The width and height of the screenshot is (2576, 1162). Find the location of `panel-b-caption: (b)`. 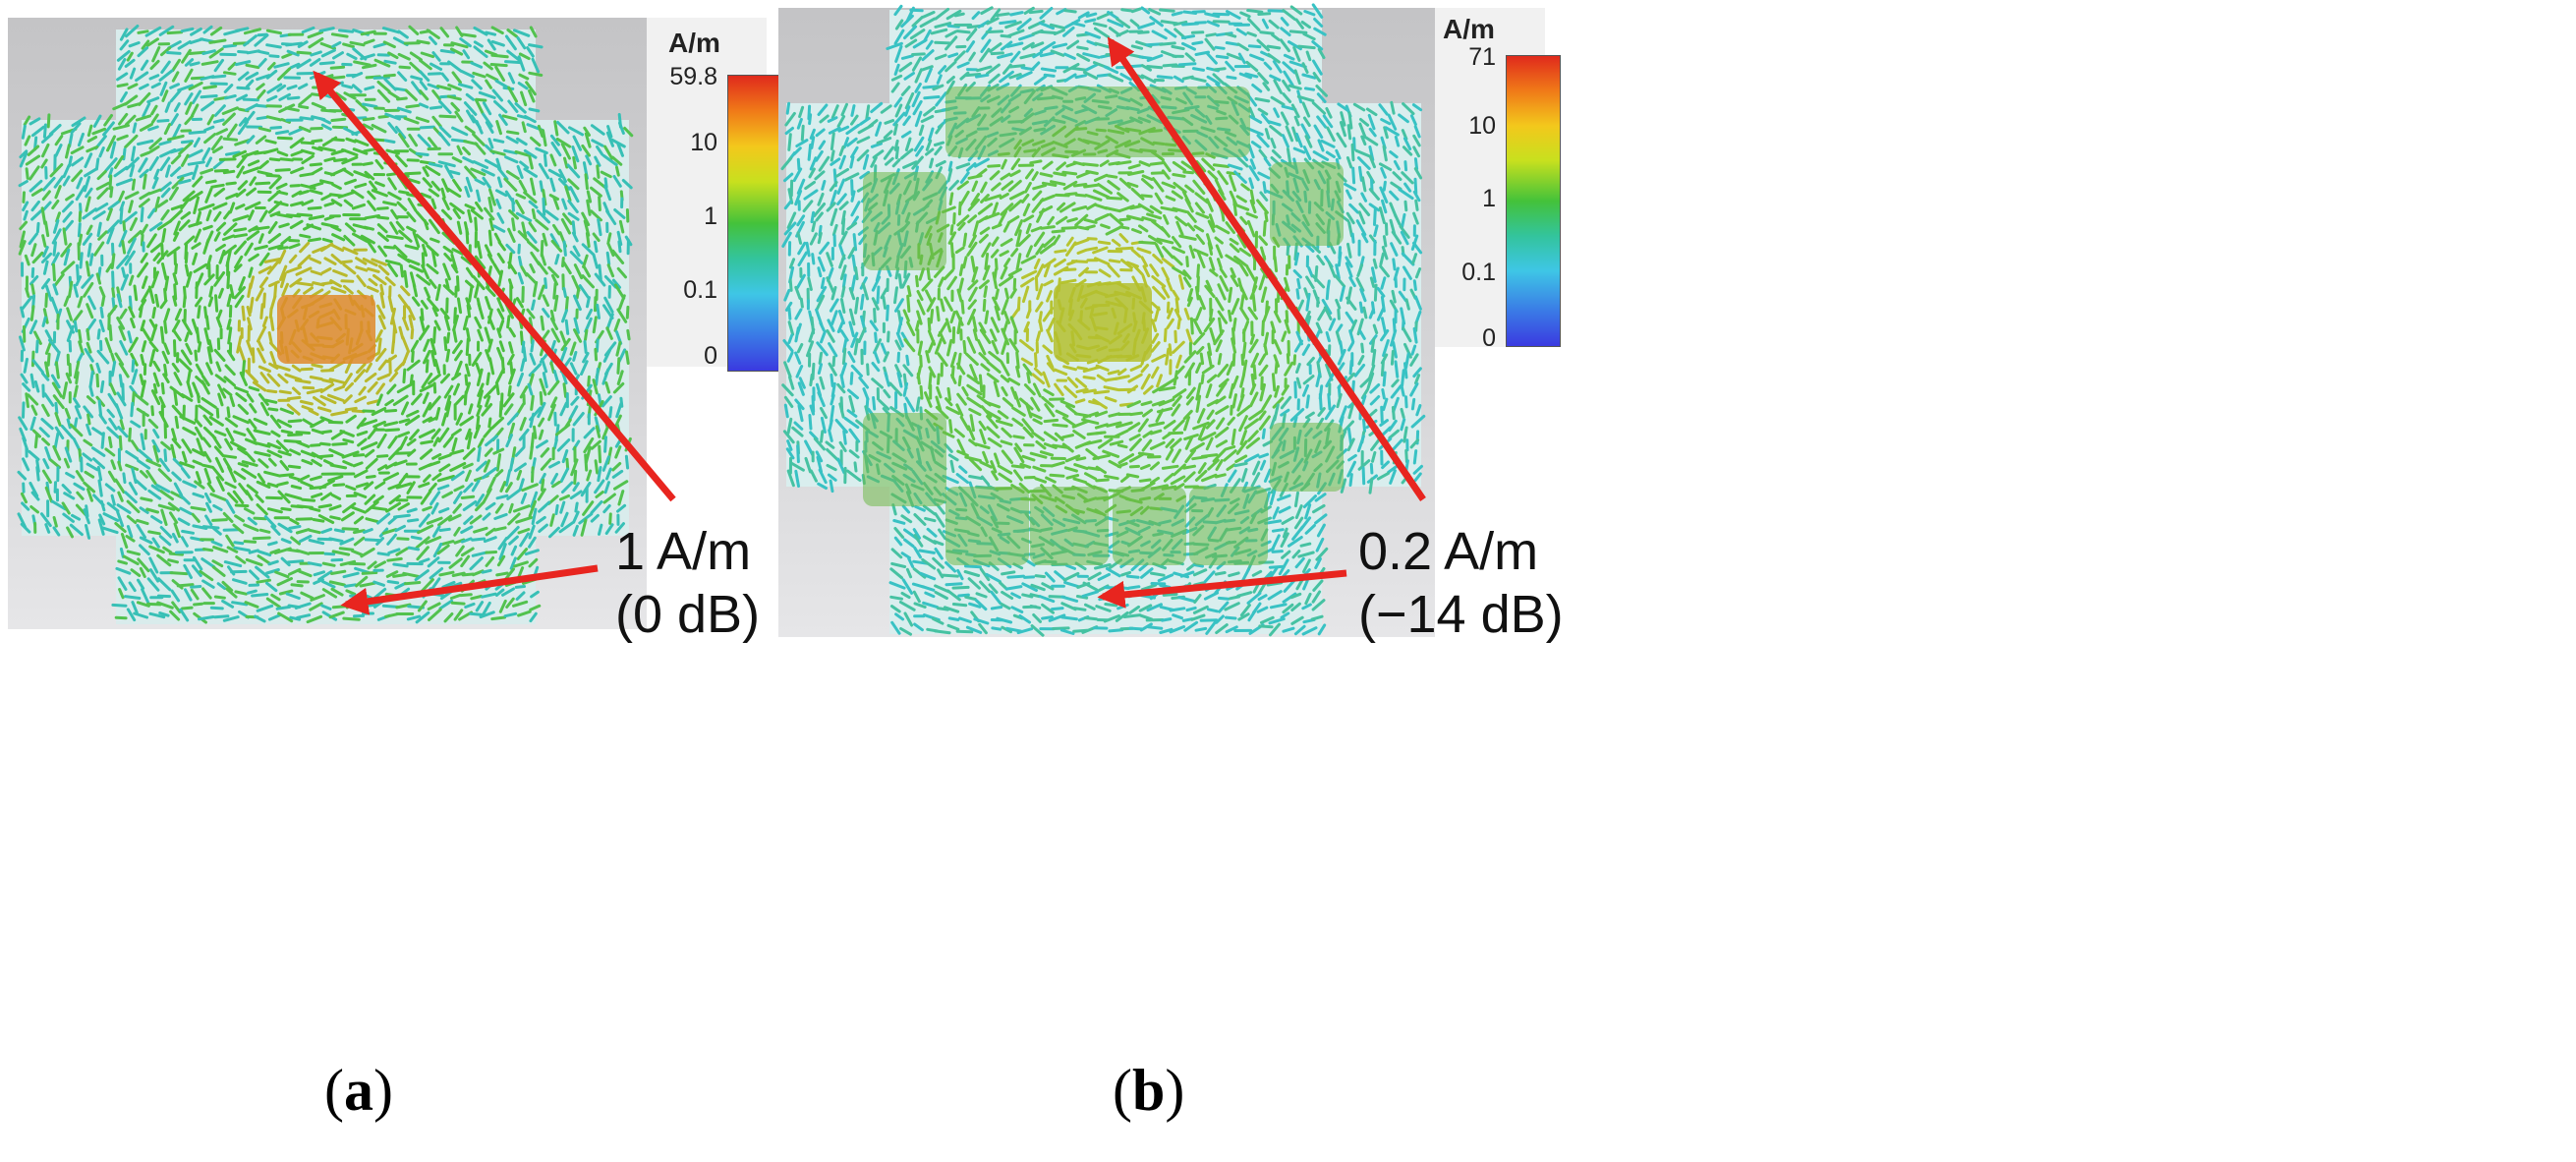

panel-b-caption: (b) is located at coordinates (1149, 1090).